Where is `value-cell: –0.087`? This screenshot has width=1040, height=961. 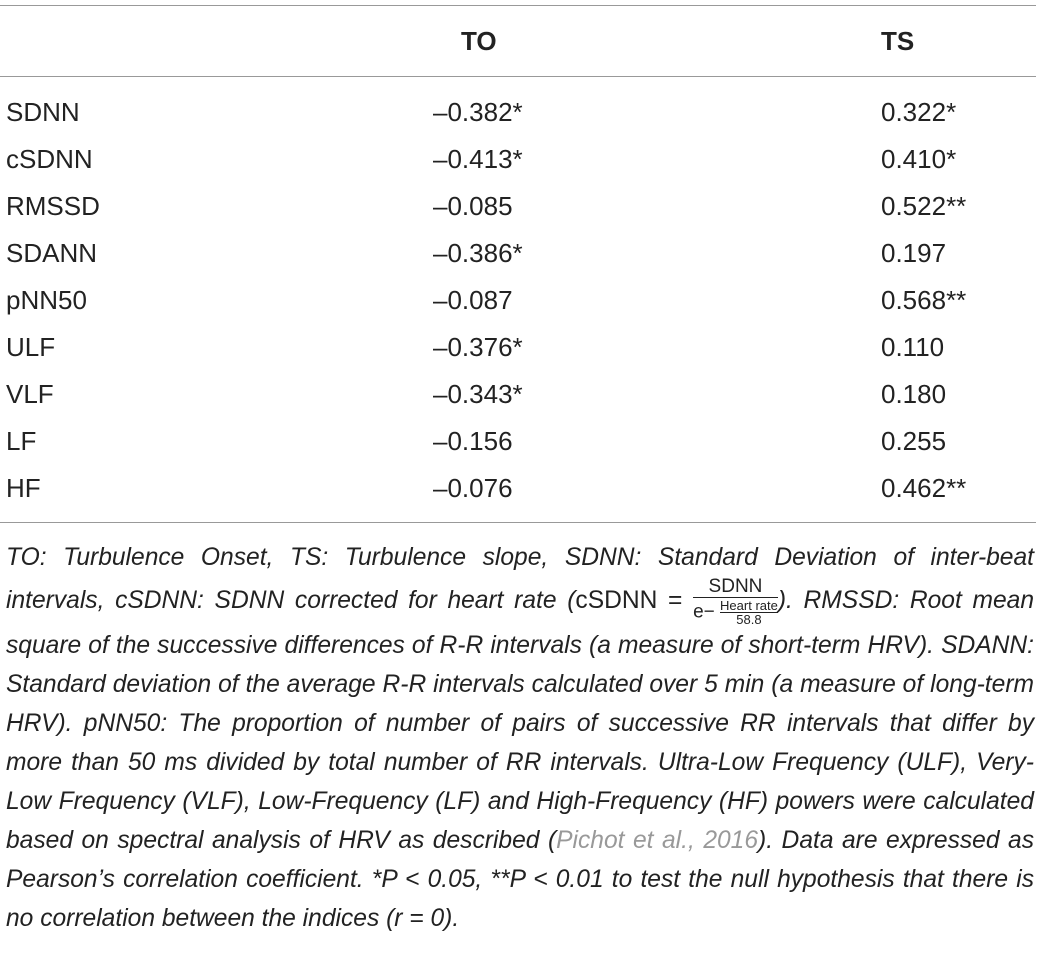 value-cell: –0.087 is located at coordinates (473, 300).